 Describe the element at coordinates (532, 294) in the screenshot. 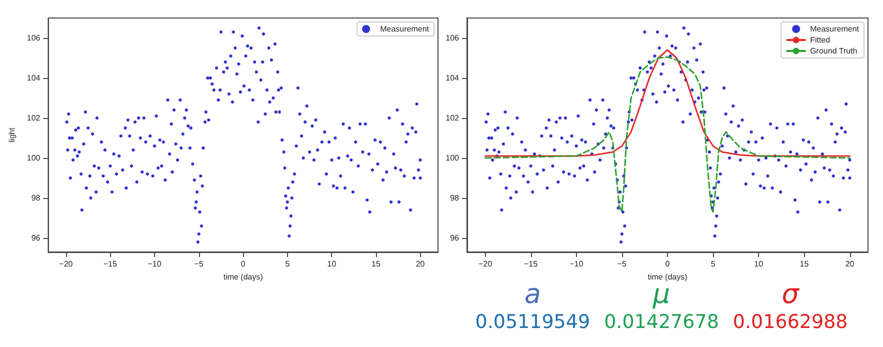

I see `text: a` at that location.